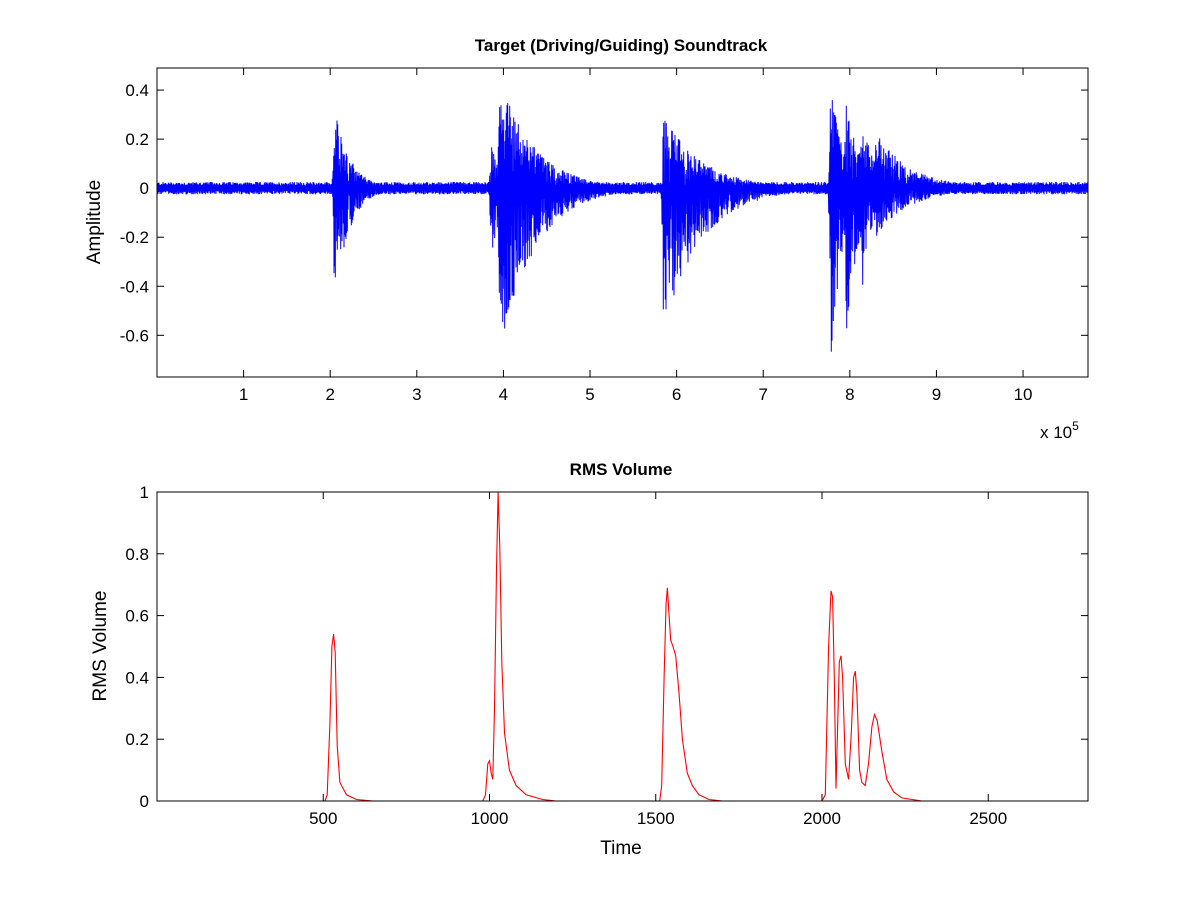 This screenshot has height=900, width=1201. Describe the element at coordinates (329, 394) in the screenshot. I see `top-x-tick-label: 2` at that location.